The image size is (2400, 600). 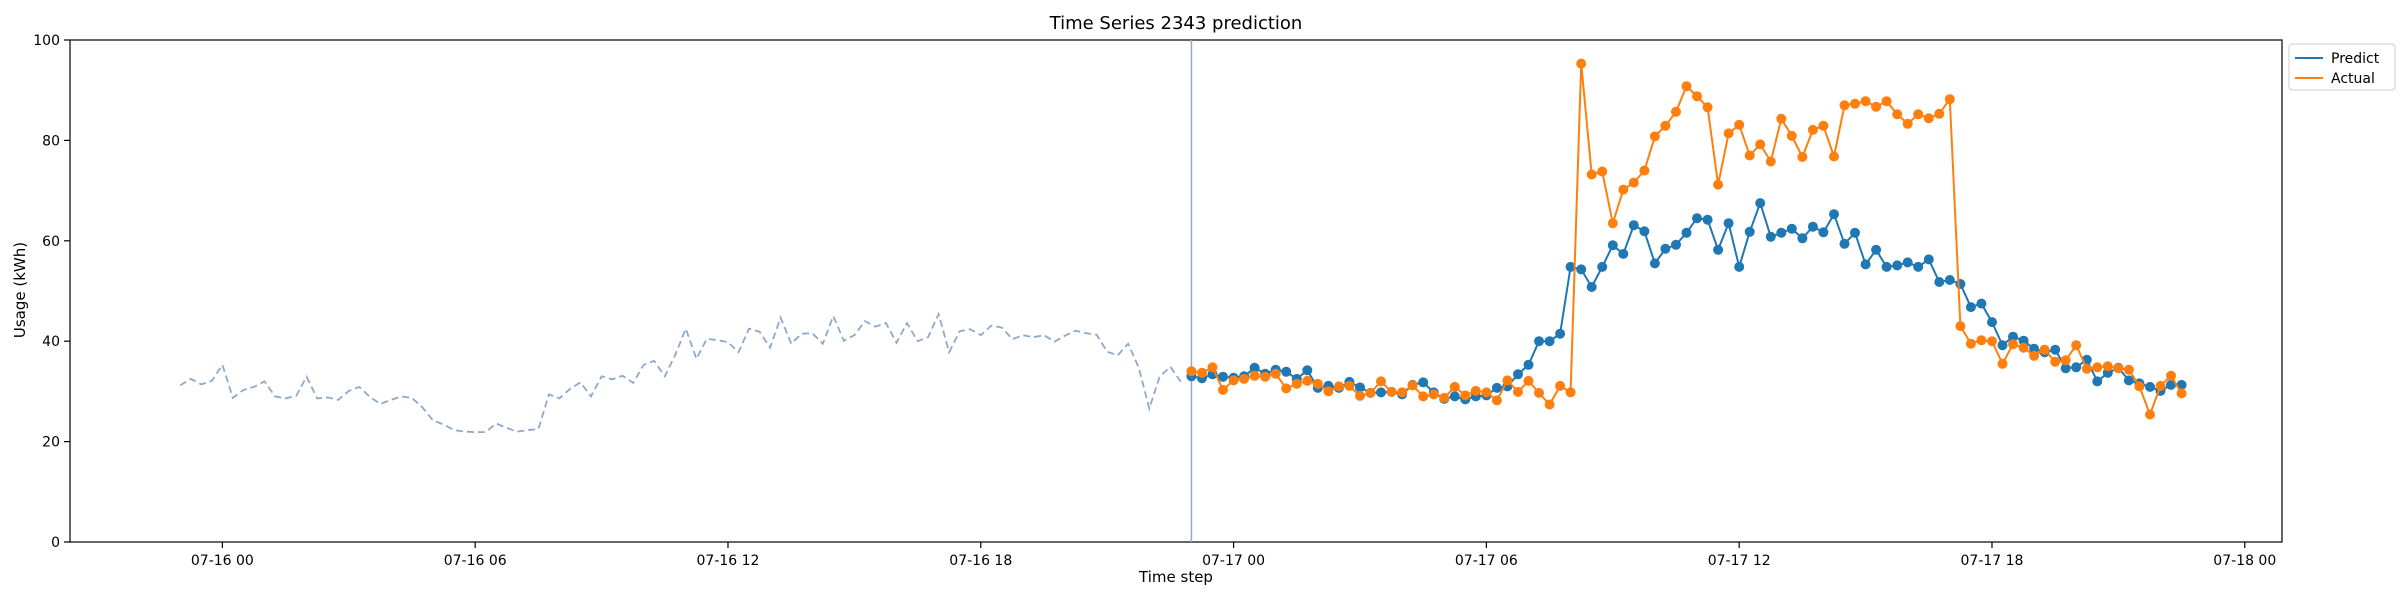 What do you see at coordinates (1233, 561) in the screenshot?
I see `x-tick-label: 07-17 00` at bounding box center [1233, 561].